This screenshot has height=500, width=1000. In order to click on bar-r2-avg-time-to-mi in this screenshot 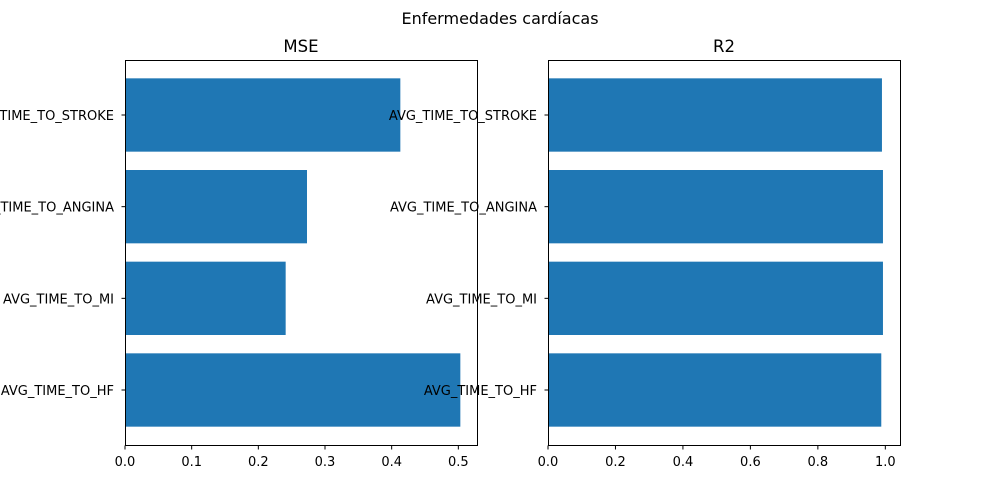, I will do `click(715, 298)`.